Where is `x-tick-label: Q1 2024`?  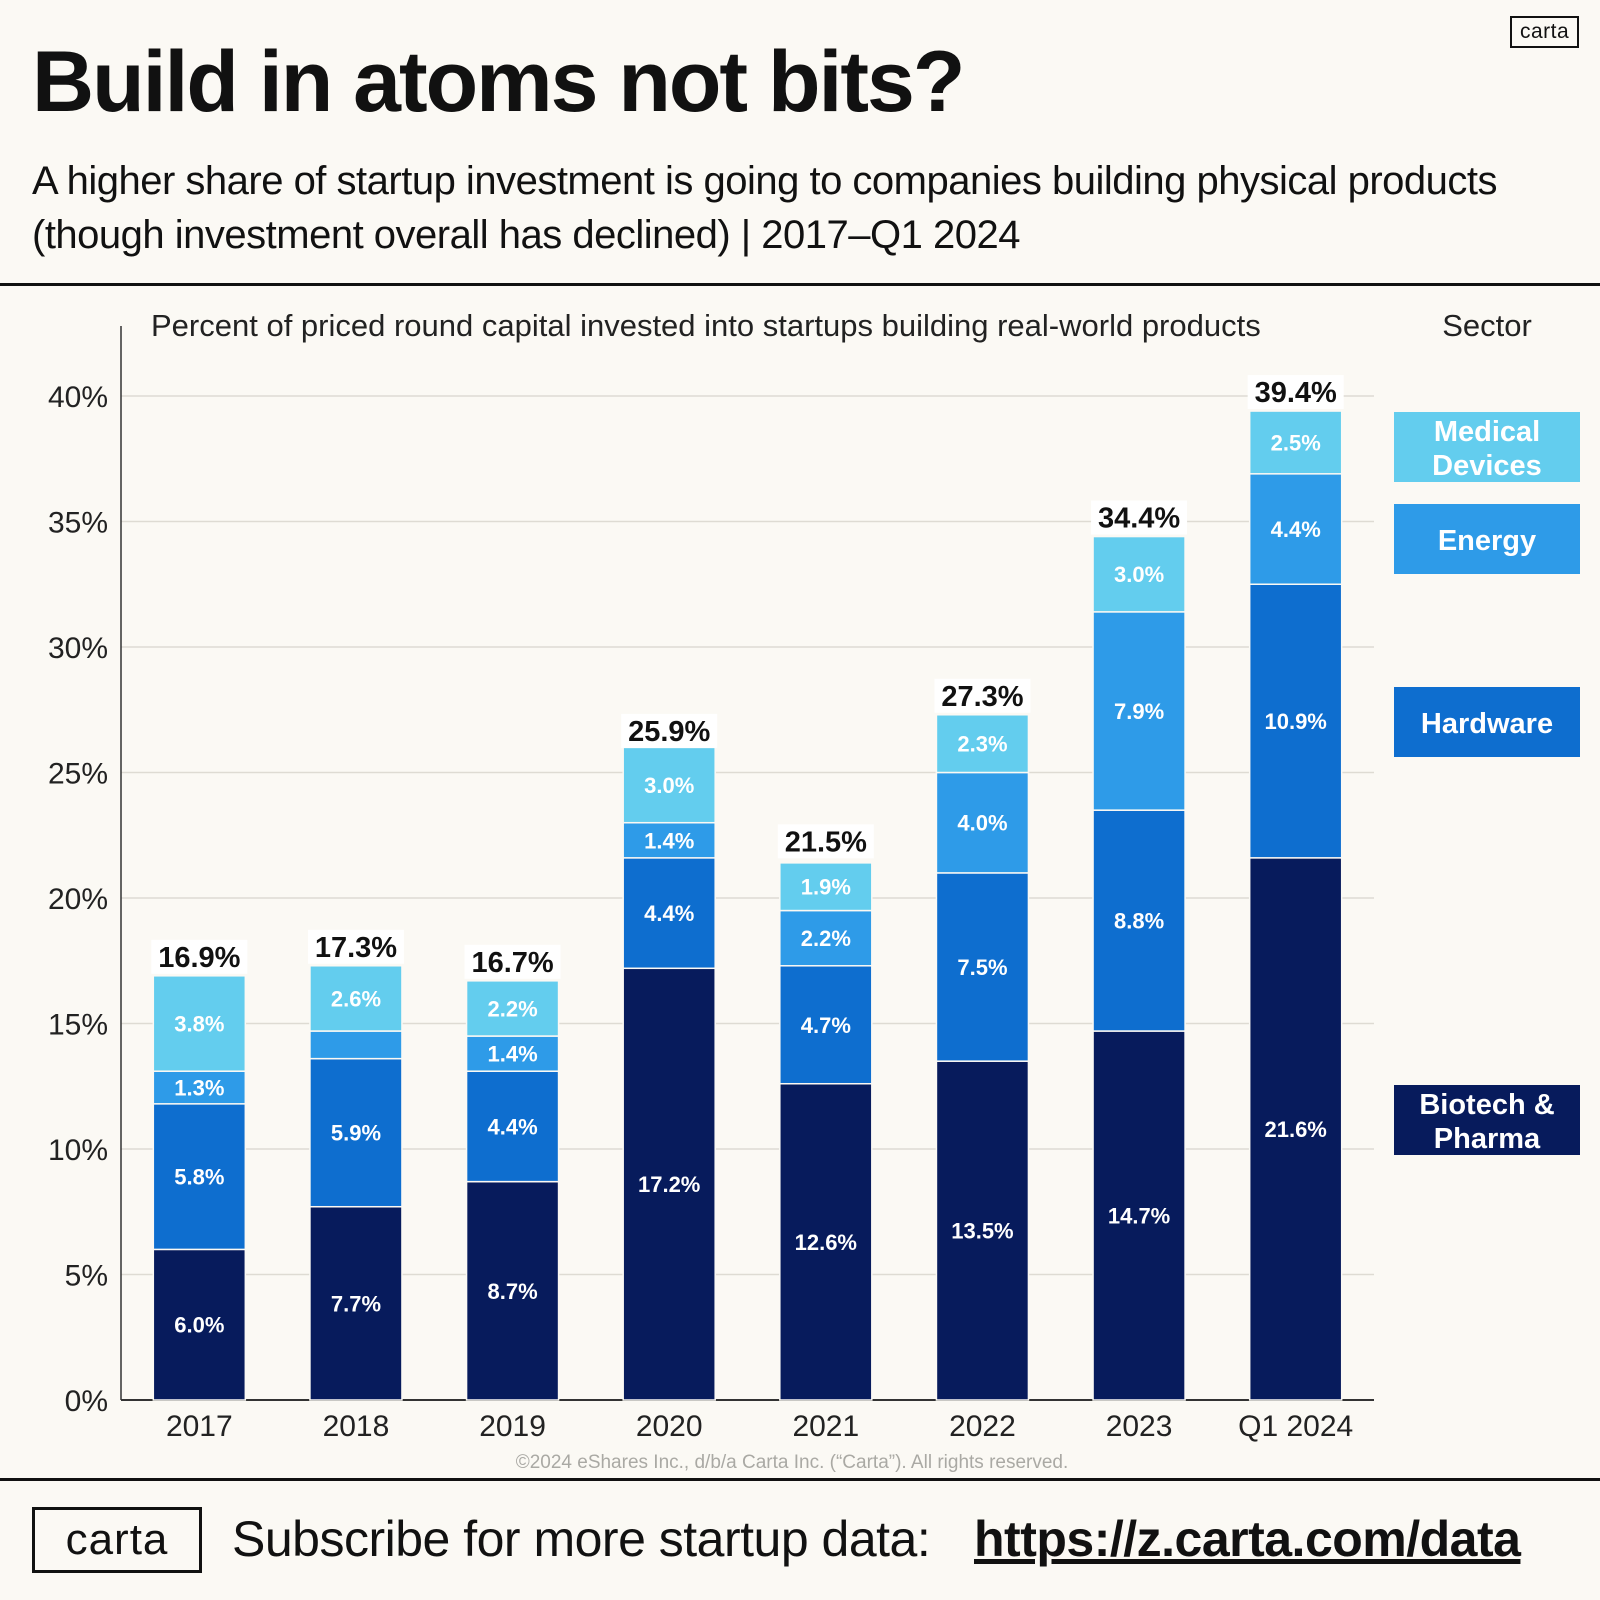
x-tick-label: Q1 2024 is located at coordinates (1295, 1426).